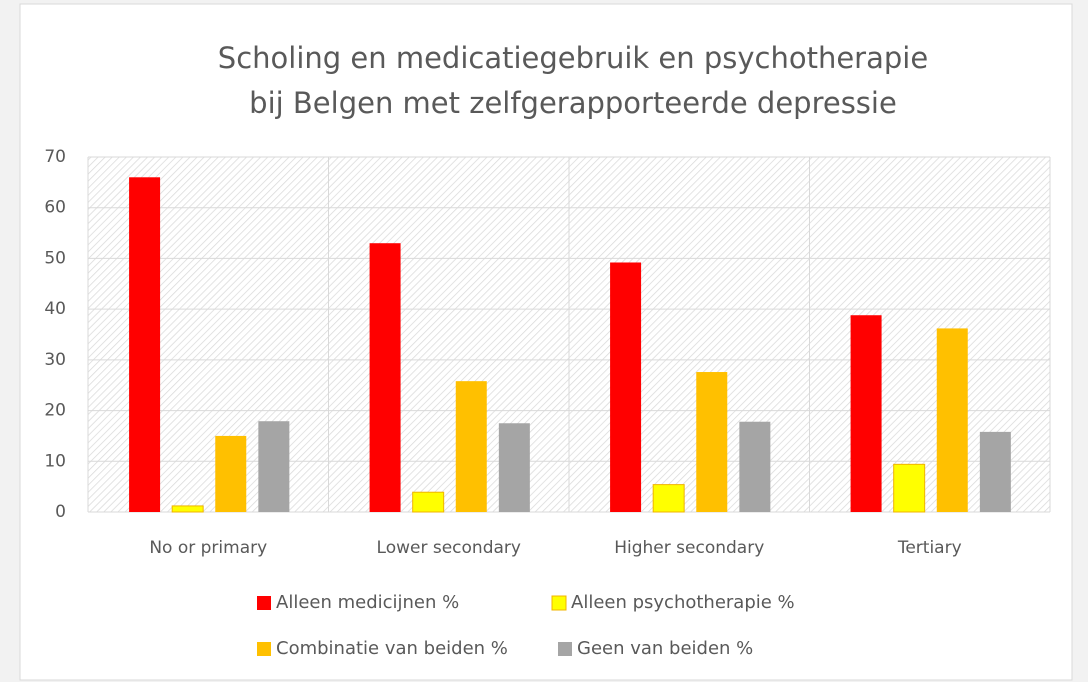  Describe the element at coordinates (55, 360) in the screenshot. I see `y-tick-label: 30` at that location.